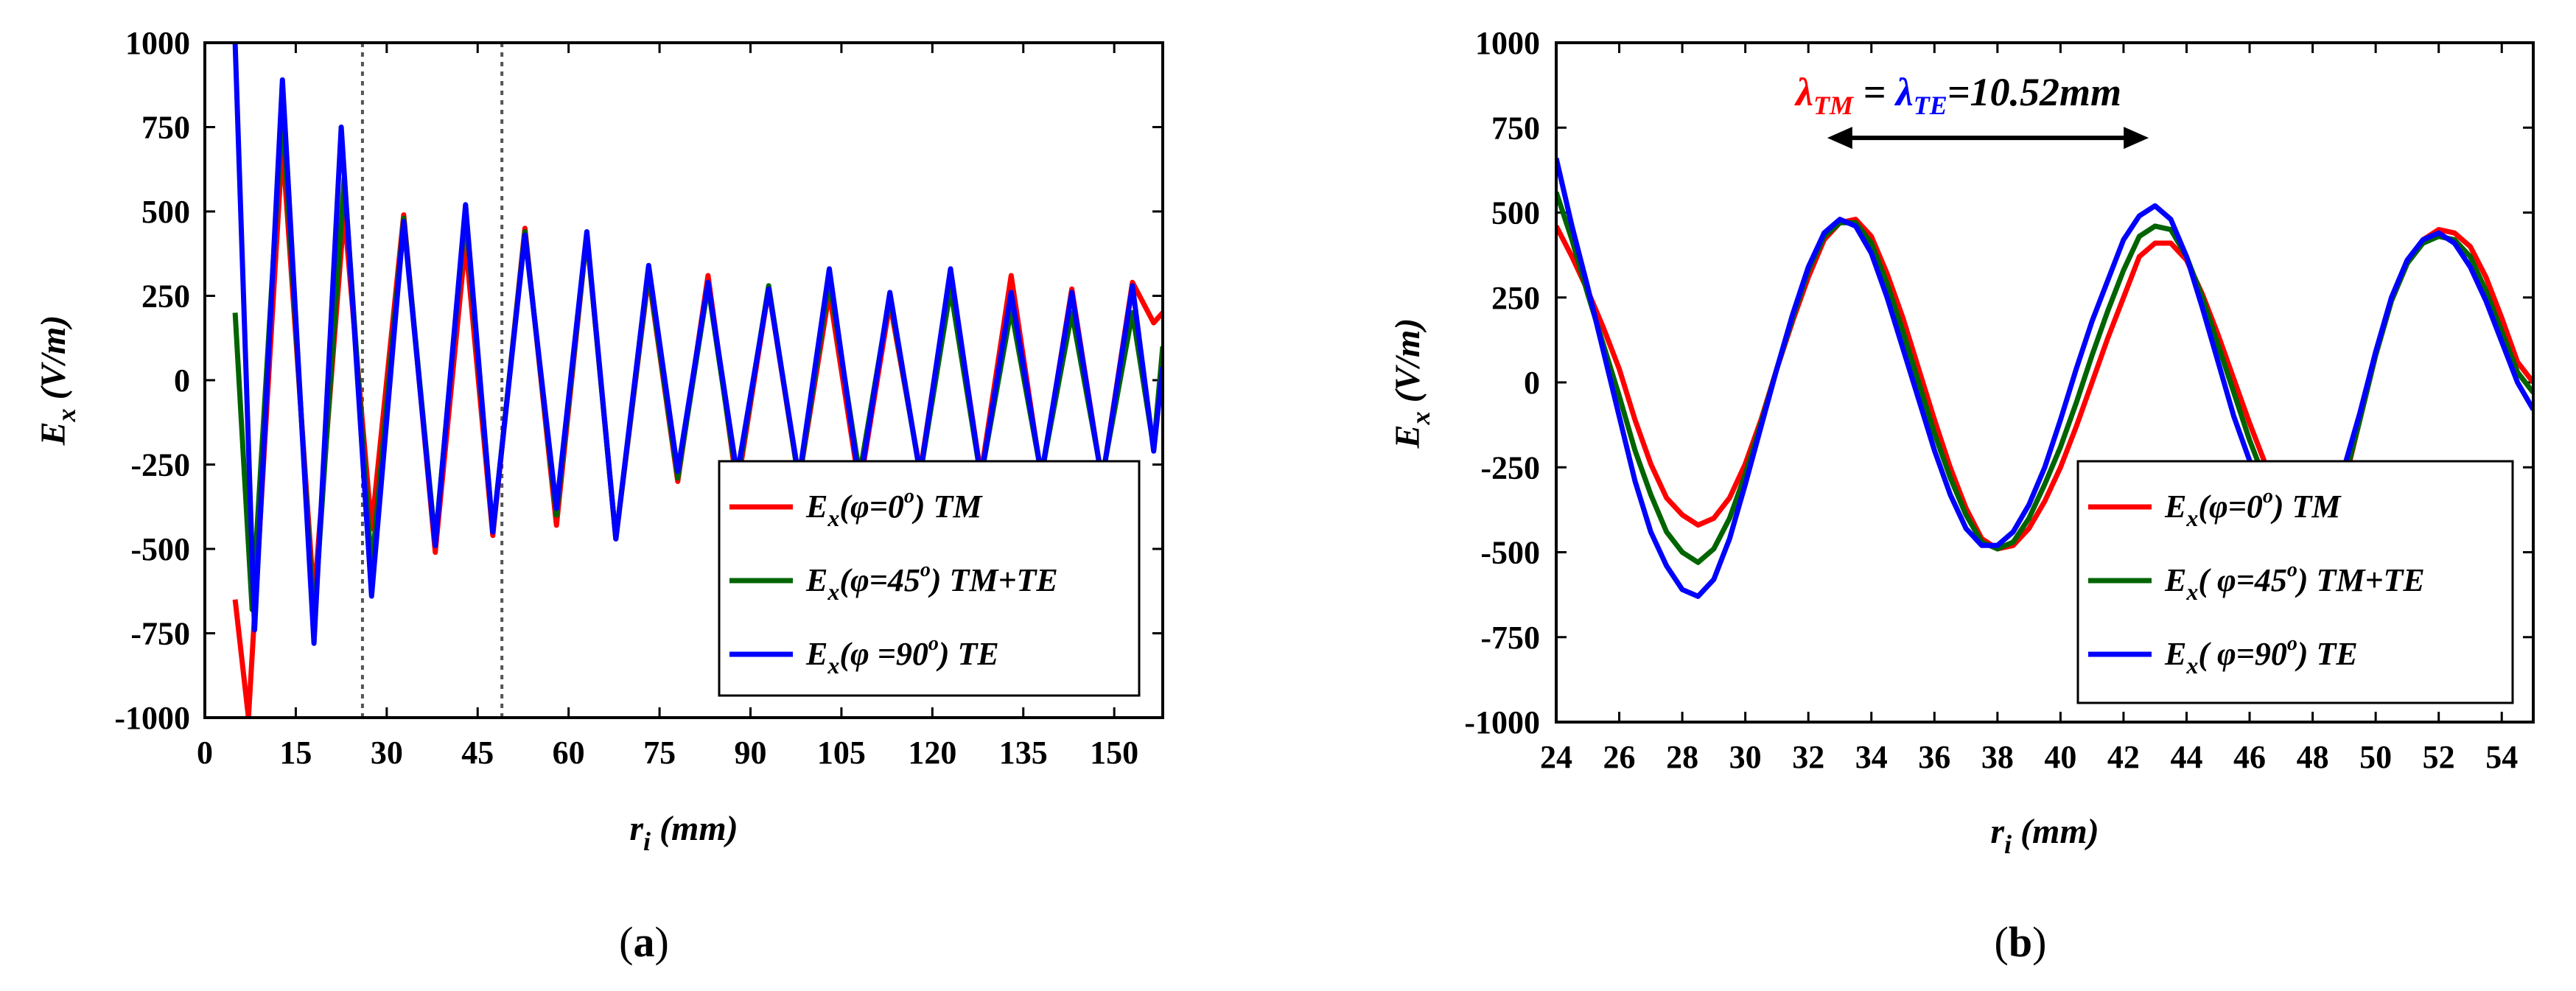  Describe the element at coordinates (477, 753) in the screenshot. I see `x-tick-label: 45` at that location.